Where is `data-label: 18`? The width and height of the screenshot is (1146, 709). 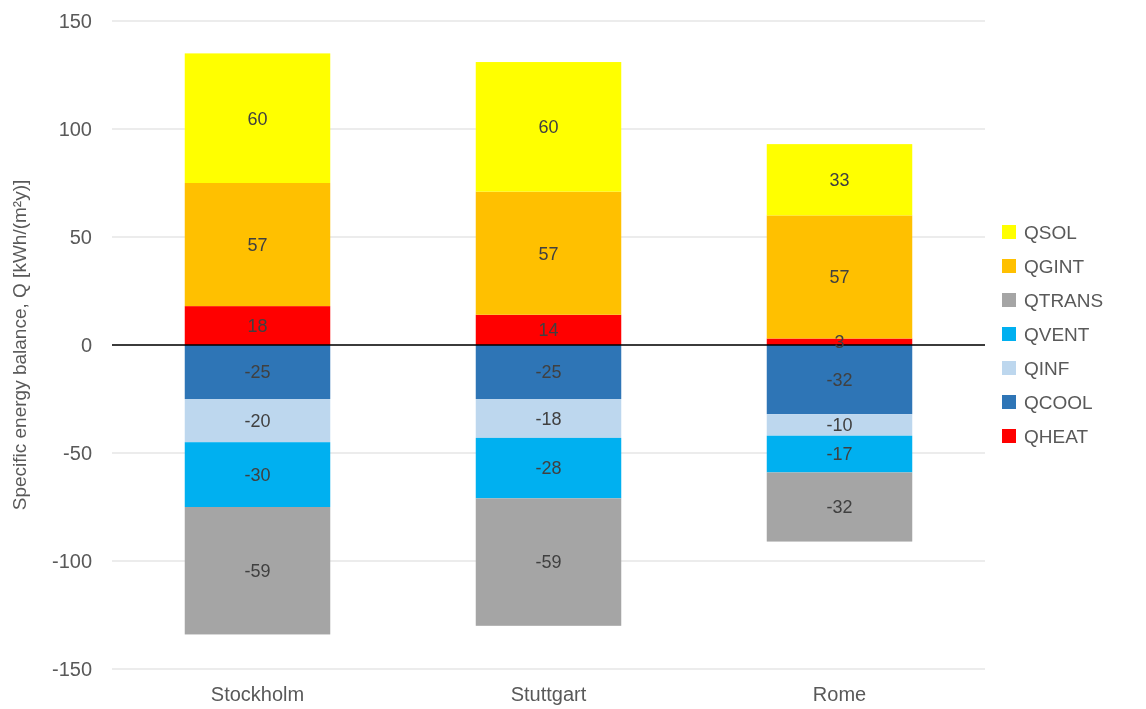 data-label: 18 is located at coordinates (257, 325).